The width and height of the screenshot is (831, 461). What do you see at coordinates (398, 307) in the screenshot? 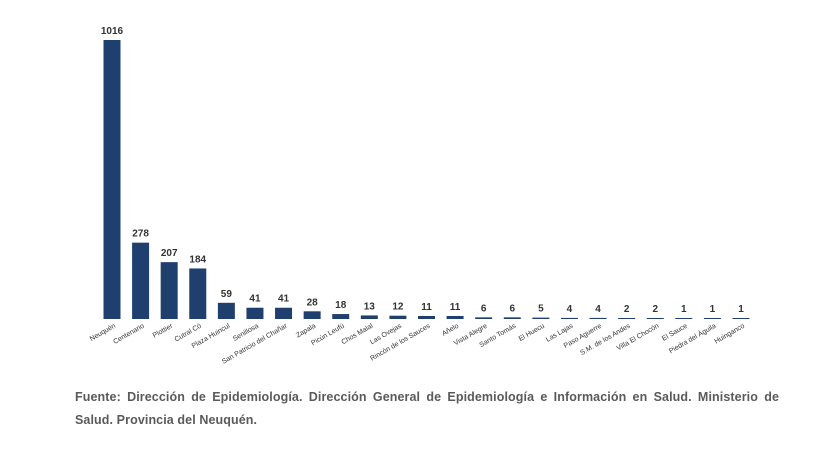
I see `data-label: 12` at bounding box center [398, 307].